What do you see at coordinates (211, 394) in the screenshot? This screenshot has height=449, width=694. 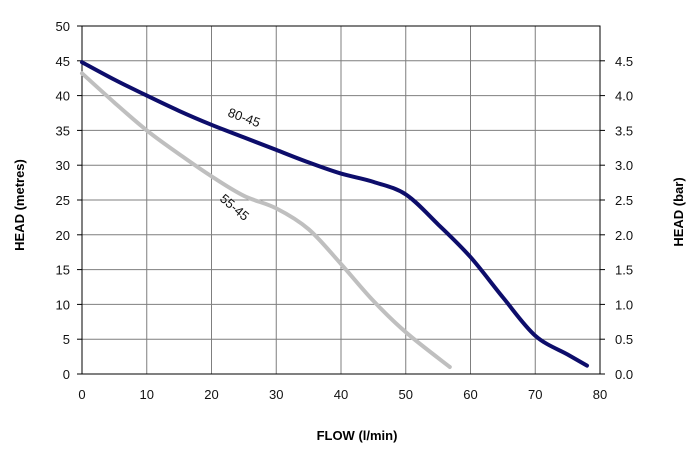 I see `x-tick-label: 20` at bounding box center [211, 394].